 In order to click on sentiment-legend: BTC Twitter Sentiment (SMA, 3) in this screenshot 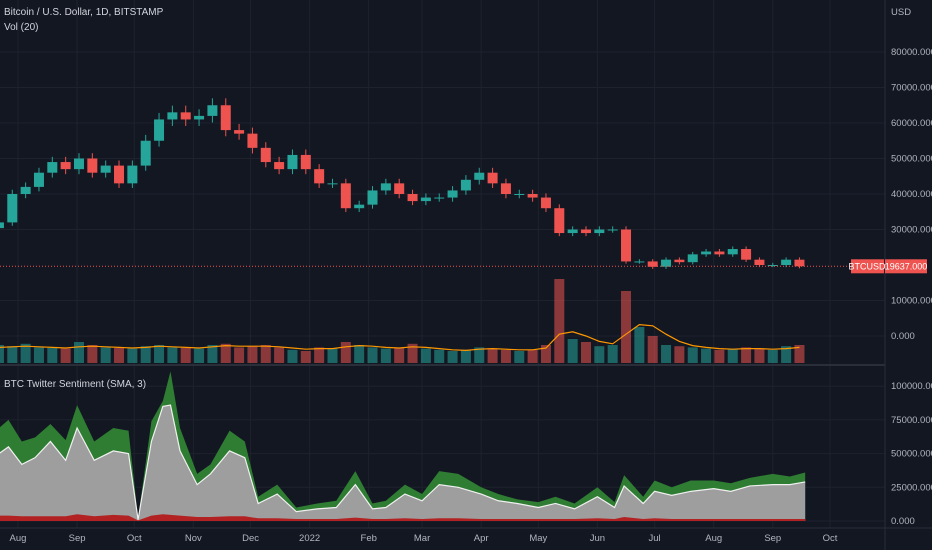, I will do `click(75, 384)`.